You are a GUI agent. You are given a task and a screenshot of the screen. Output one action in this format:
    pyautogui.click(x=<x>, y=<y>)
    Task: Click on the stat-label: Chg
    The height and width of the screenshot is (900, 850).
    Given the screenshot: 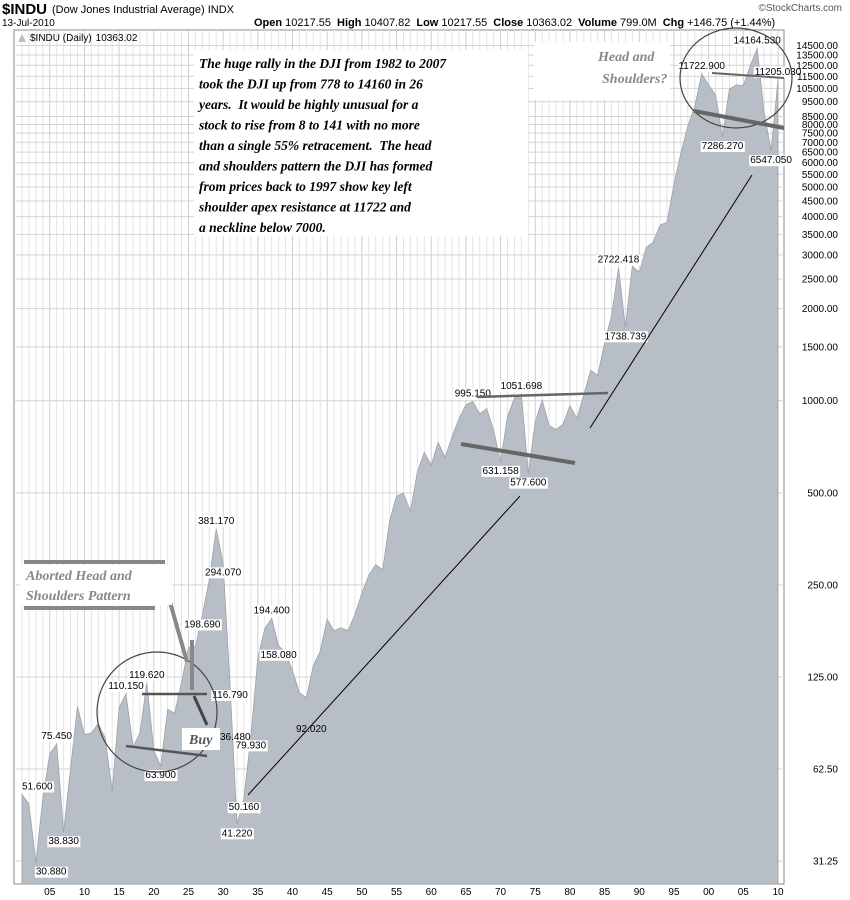 What is the action you would take?
    pyautogui.click(x=673, y=23)
    